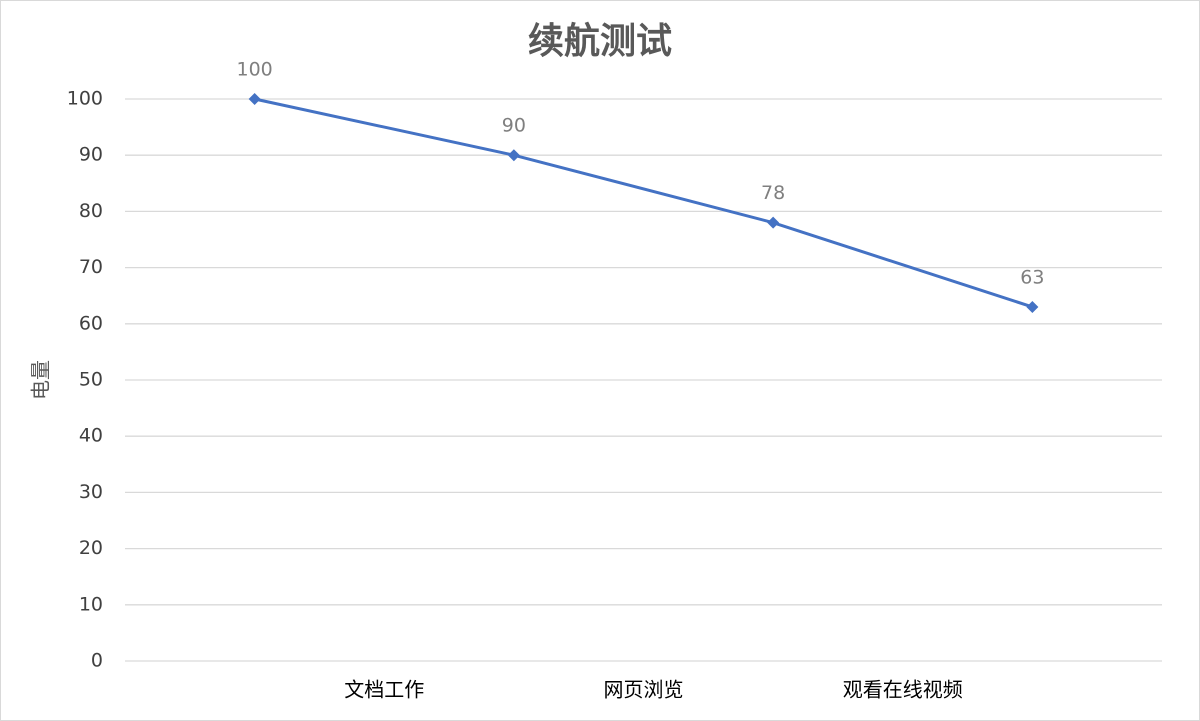 The width and height of the screenshot is (1200, 721). What do you see at coordinates (91, 436) in the screenshot?
I see `y-tick-label: 40` at bounding box center [91, 436].